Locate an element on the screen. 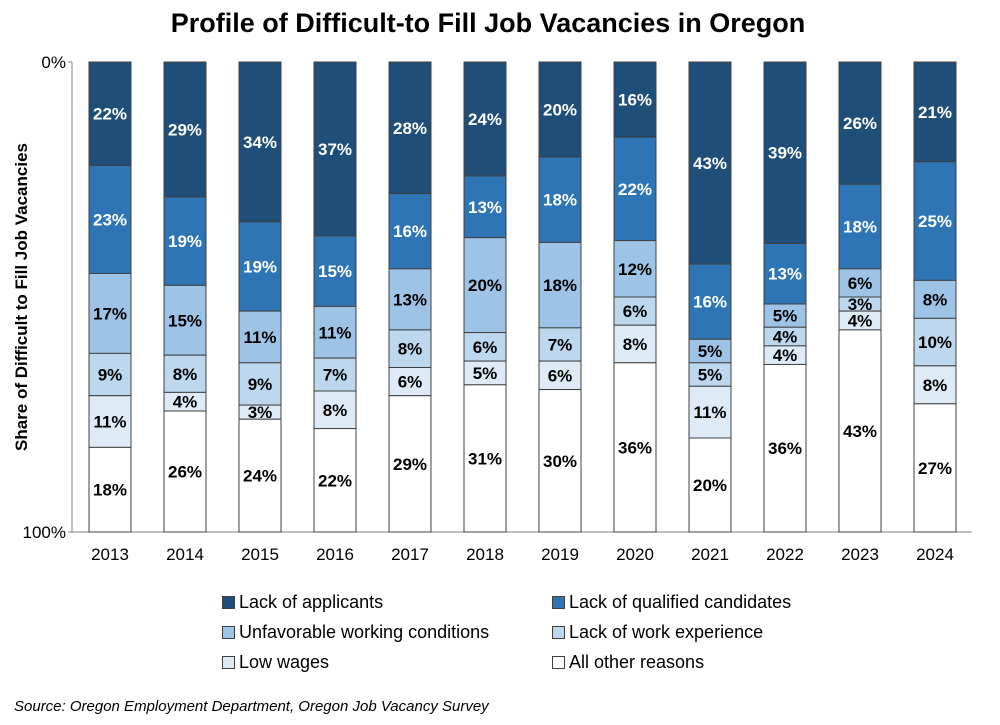 The width and height of the screenshot is (1000, 725). bar-stack-2021: 43% 16% 5% 5% 11% 20% is located at coordinates (710, 297).